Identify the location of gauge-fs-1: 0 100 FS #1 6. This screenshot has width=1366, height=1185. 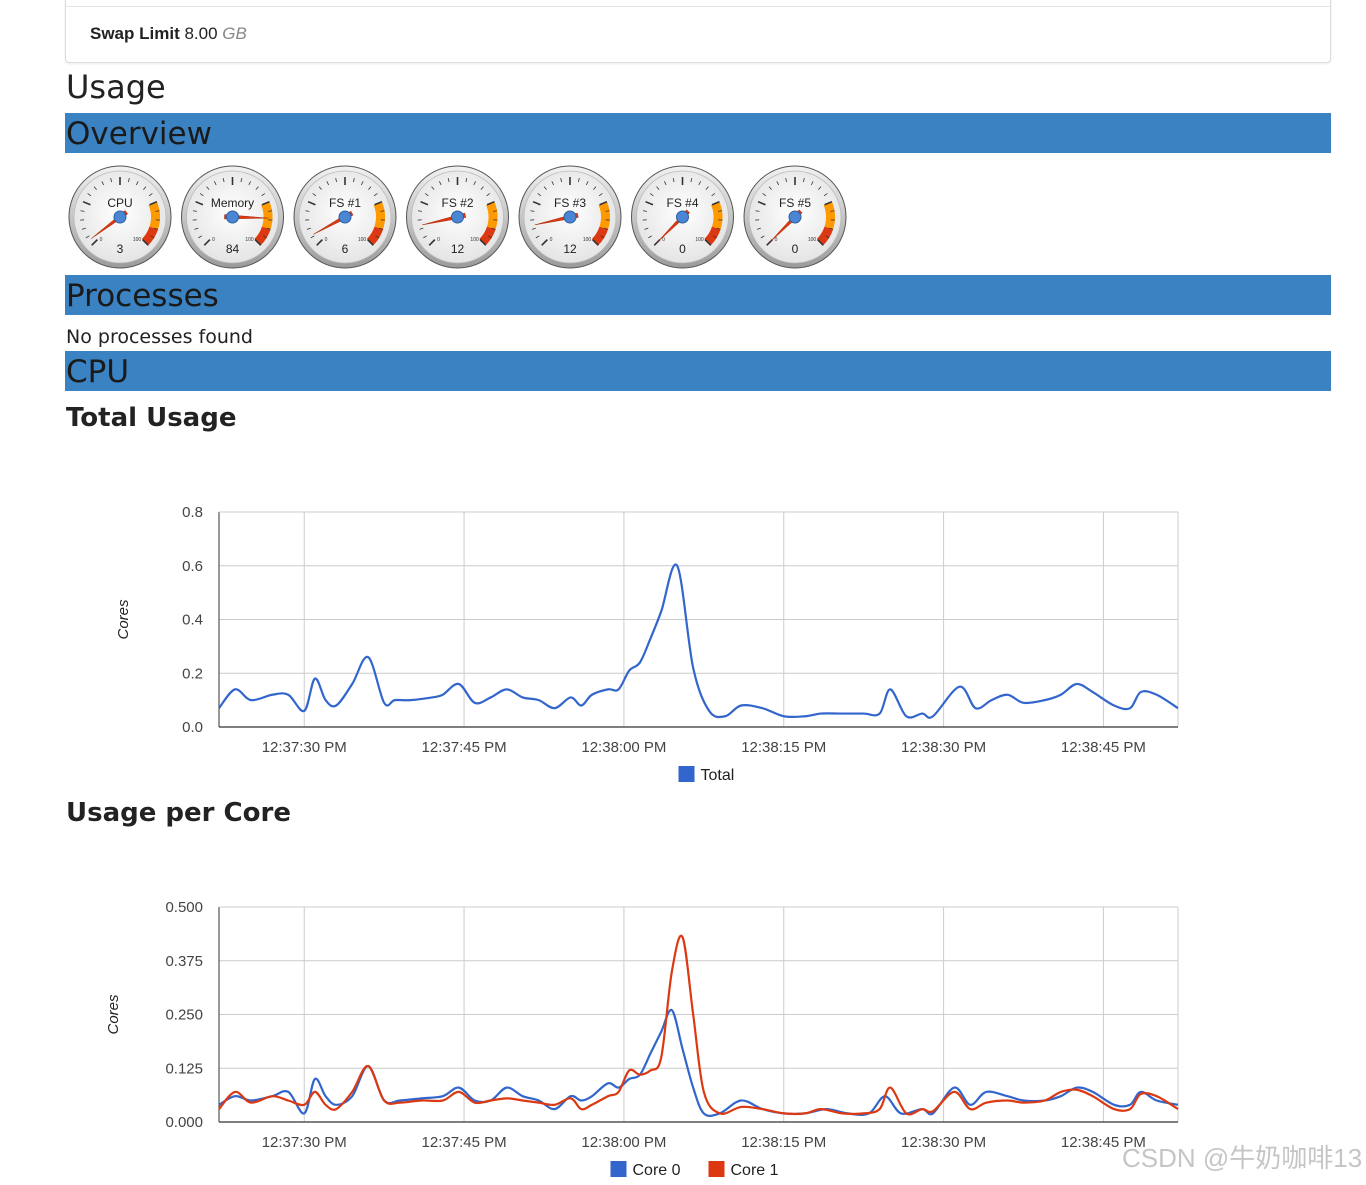
(345, 217).